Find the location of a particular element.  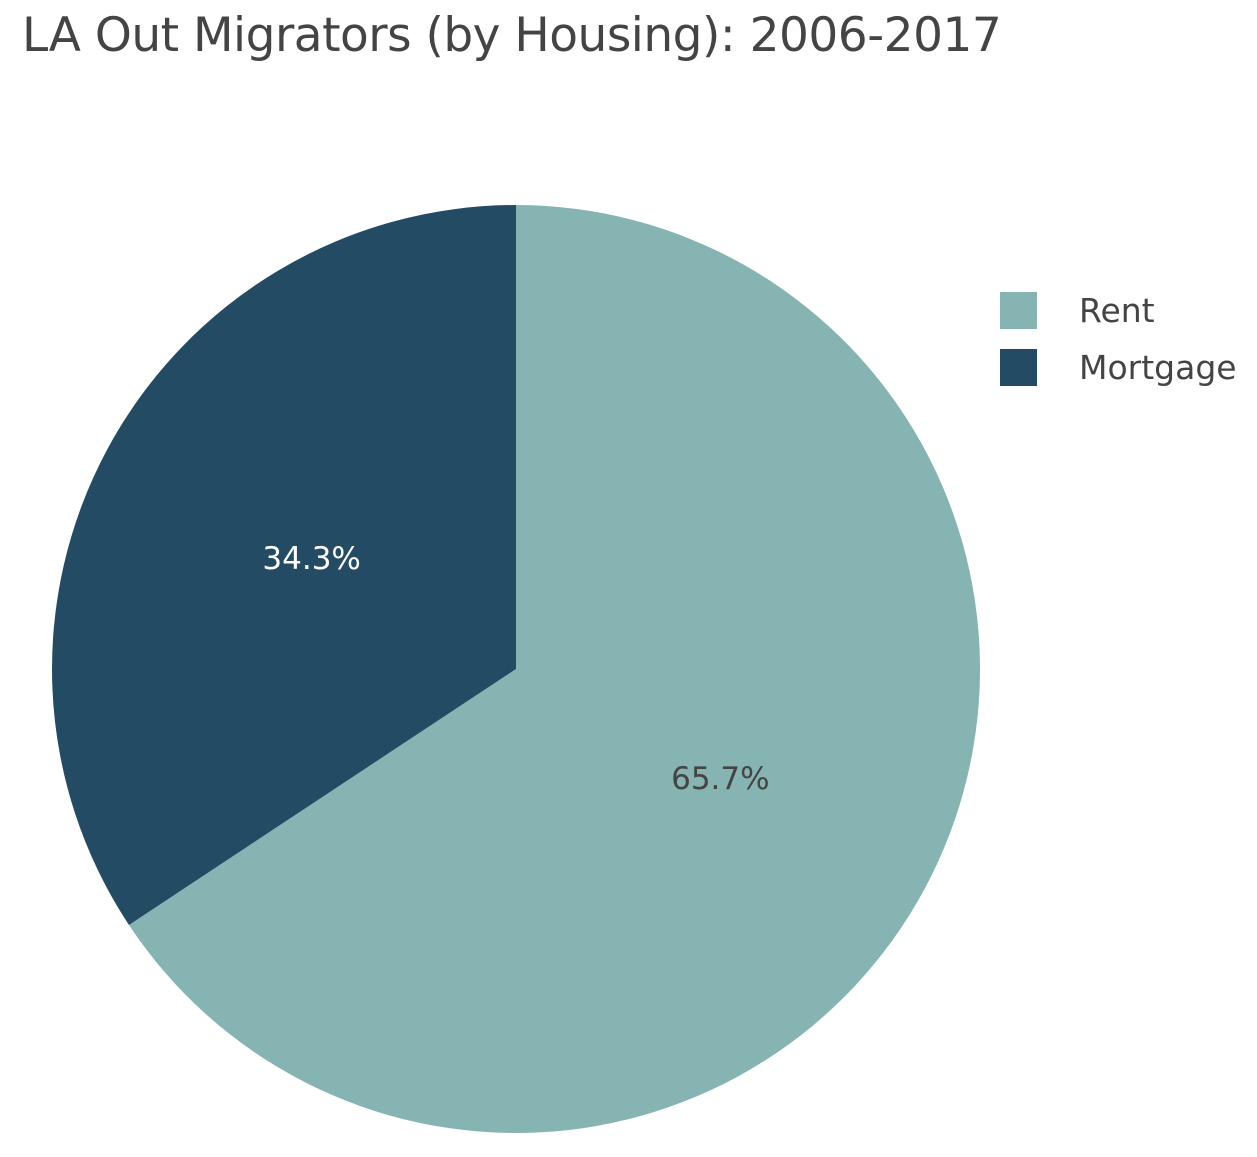

legend-swatch-mortgage is located at coordinates (1018, 367).